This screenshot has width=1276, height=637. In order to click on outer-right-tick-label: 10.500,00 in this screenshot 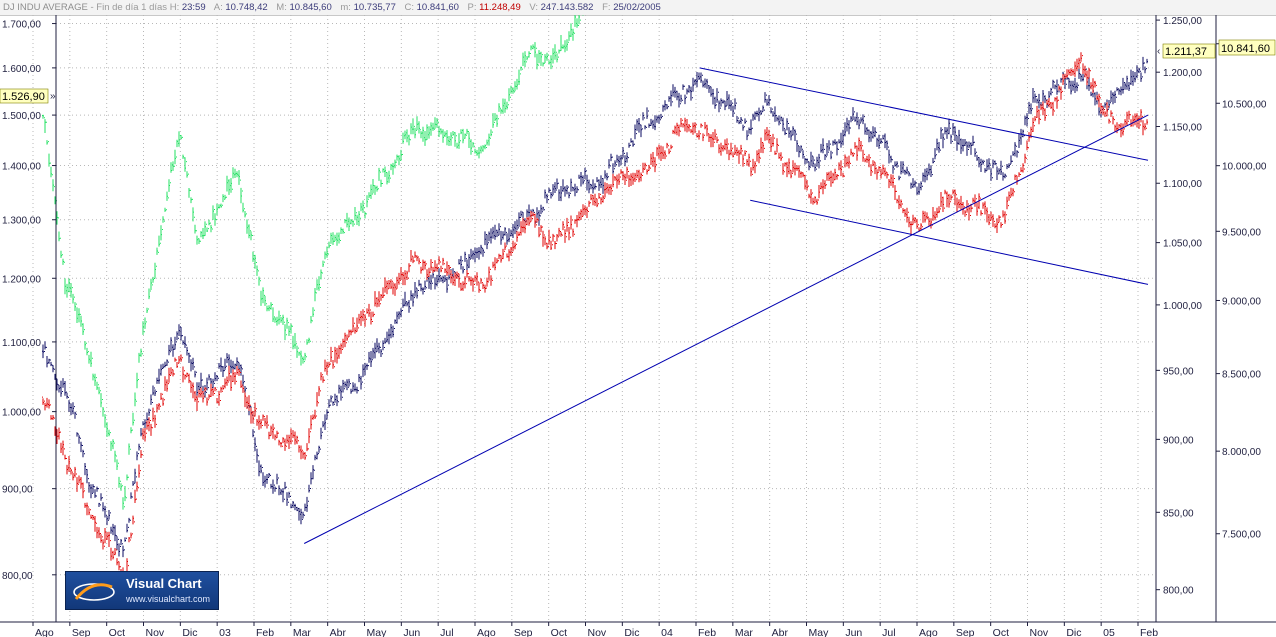, I will do `click(1244, 104)`.